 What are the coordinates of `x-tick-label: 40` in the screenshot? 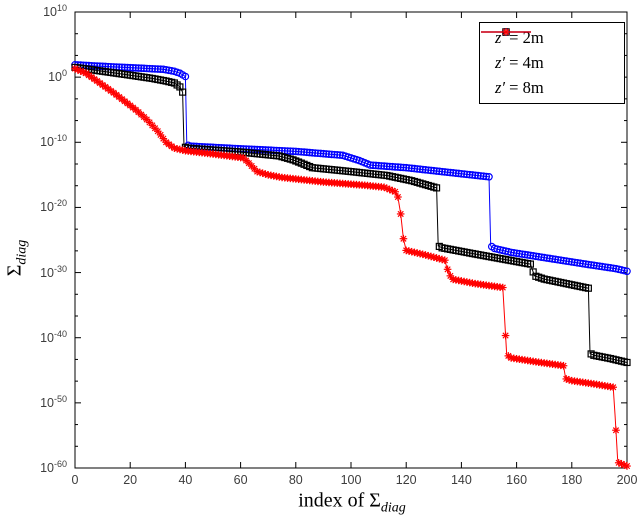 It's located at (185, 480).